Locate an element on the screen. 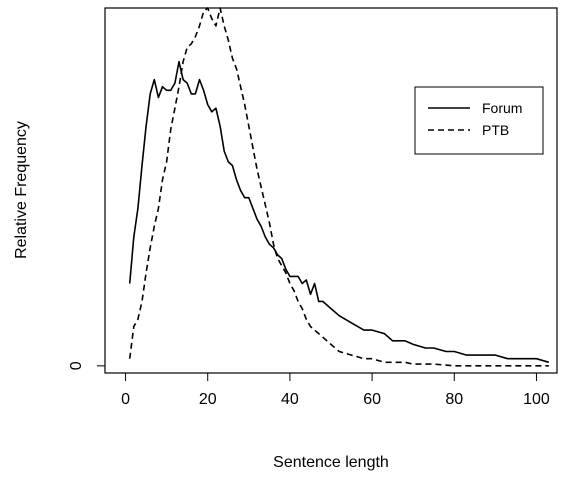 The width and height of the screenshot is (562, 477). x-tick-label: 60 is located at coordinates (372, 399).